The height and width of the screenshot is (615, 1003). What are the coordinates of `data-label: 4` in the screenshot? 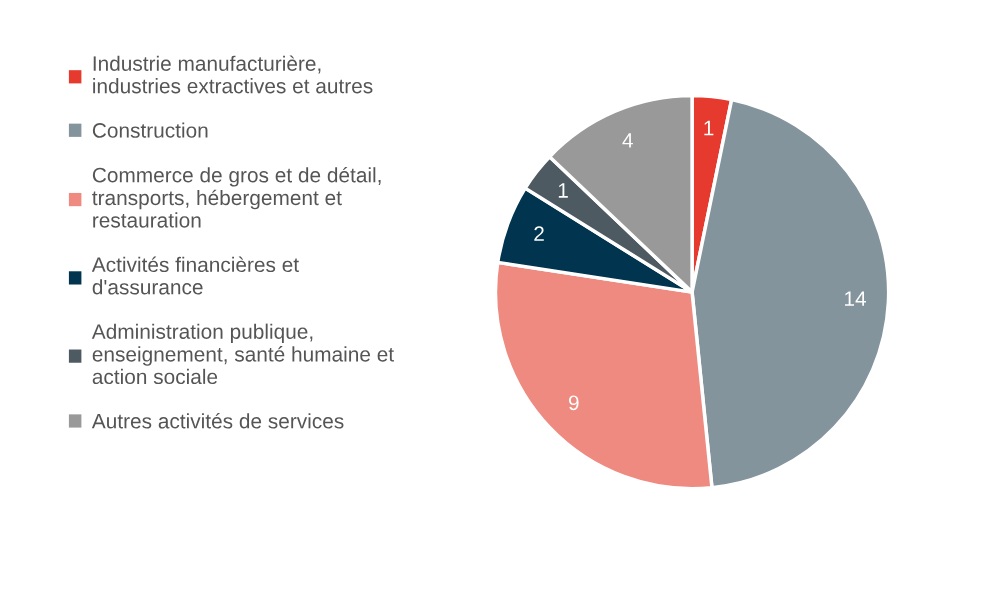 It's located at (627, 140).